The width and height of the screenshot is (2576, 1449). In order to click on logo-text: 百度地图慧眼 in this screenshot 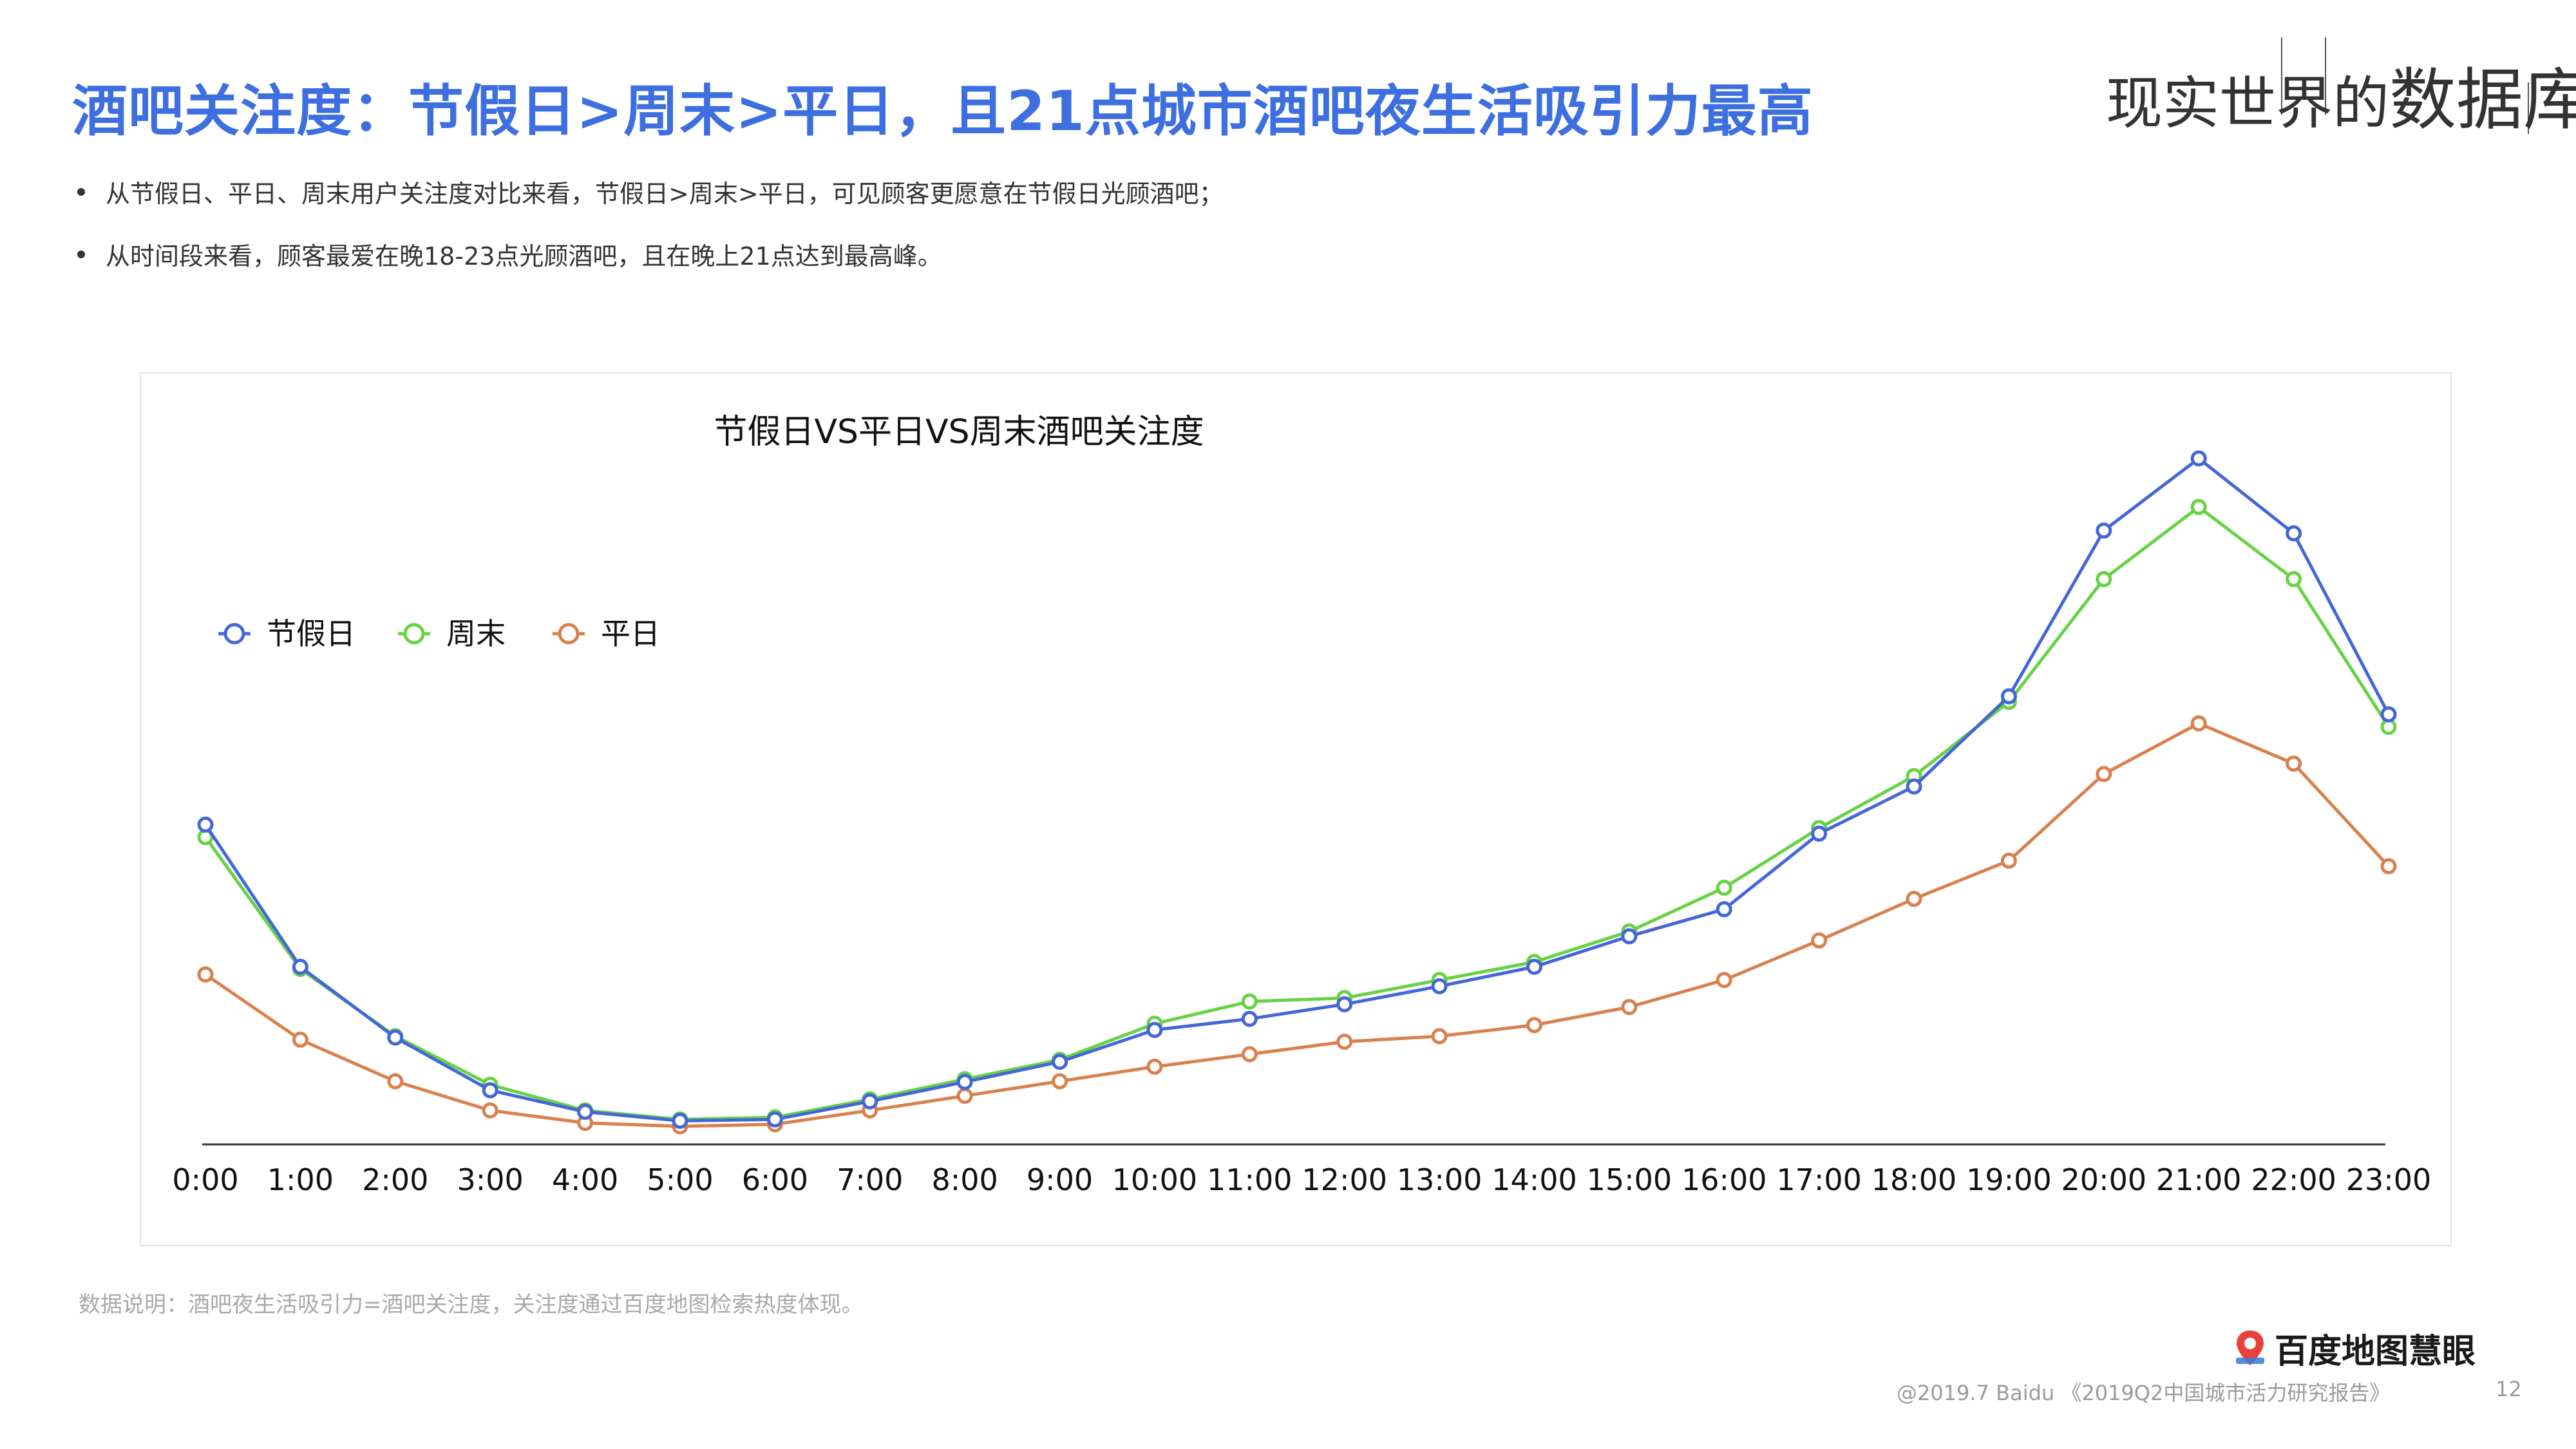, I will do `click(2375, 1351)`.